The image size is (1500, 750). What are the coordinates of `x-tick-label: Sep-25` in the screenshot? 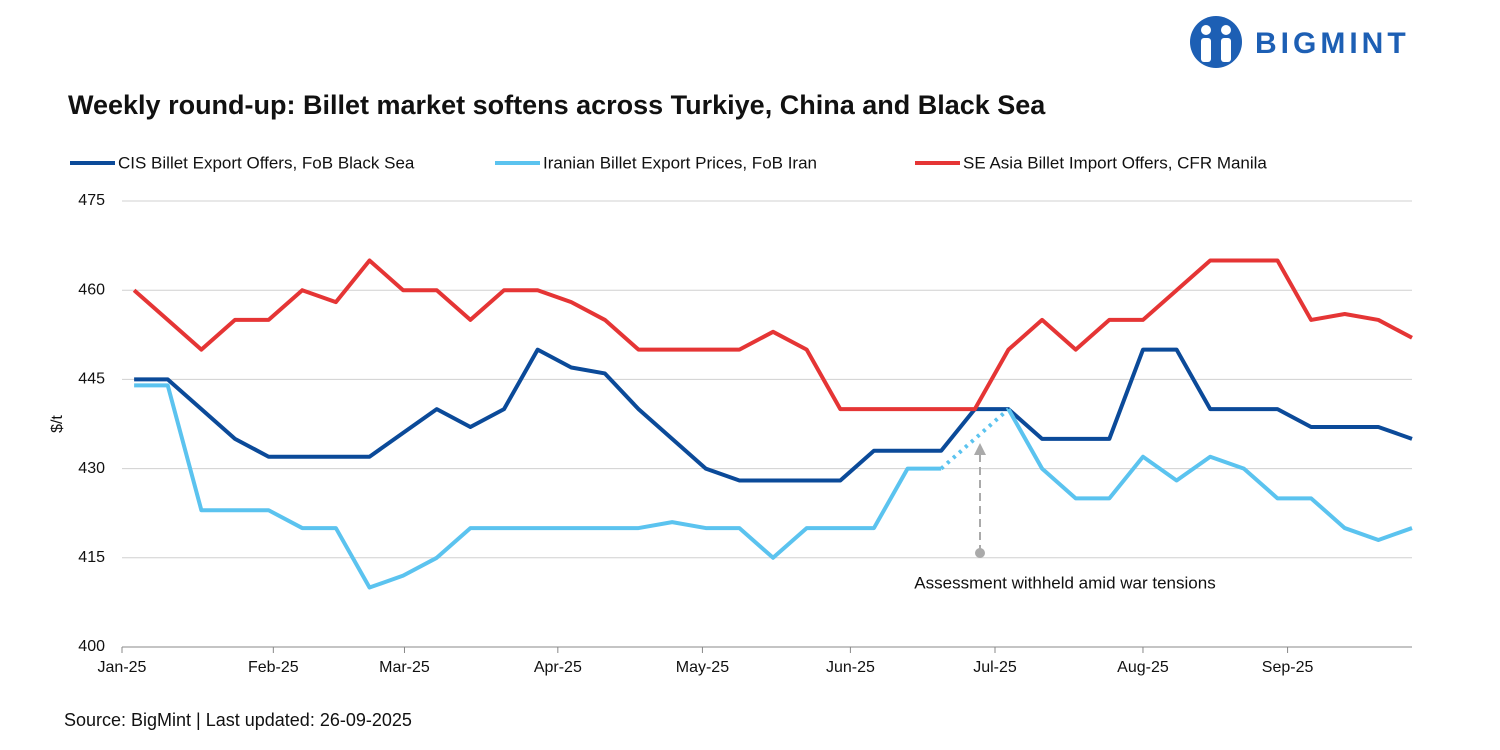 It's located at (1288, 667).